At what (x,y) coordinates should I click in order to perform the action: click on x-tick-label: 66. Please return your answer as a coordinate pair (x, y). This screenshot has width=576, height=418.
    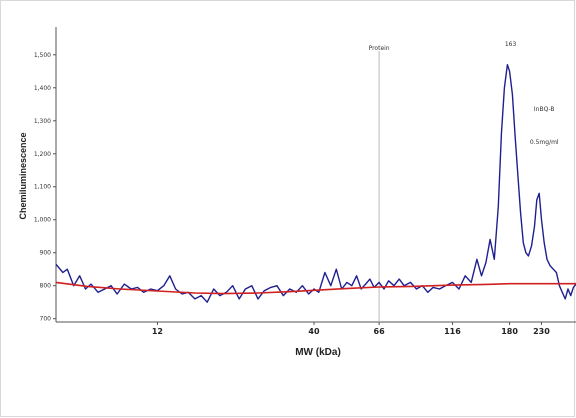
    Looking at the image, I should click on (380, 331).